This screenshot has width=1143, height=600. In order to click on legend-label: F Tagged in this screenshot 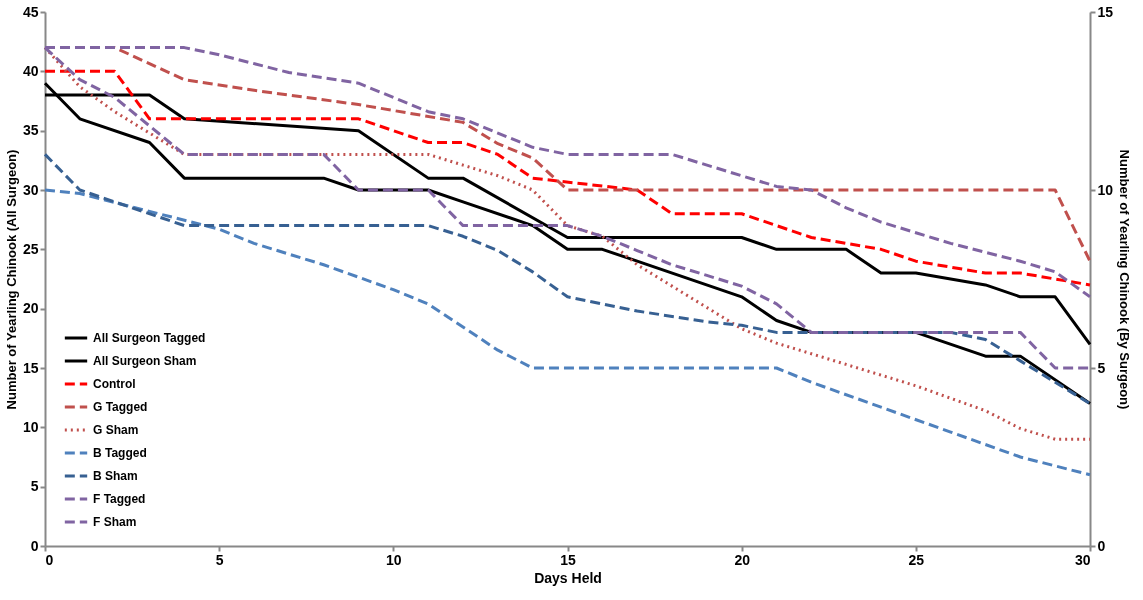, I will do `click(119, 499)`.